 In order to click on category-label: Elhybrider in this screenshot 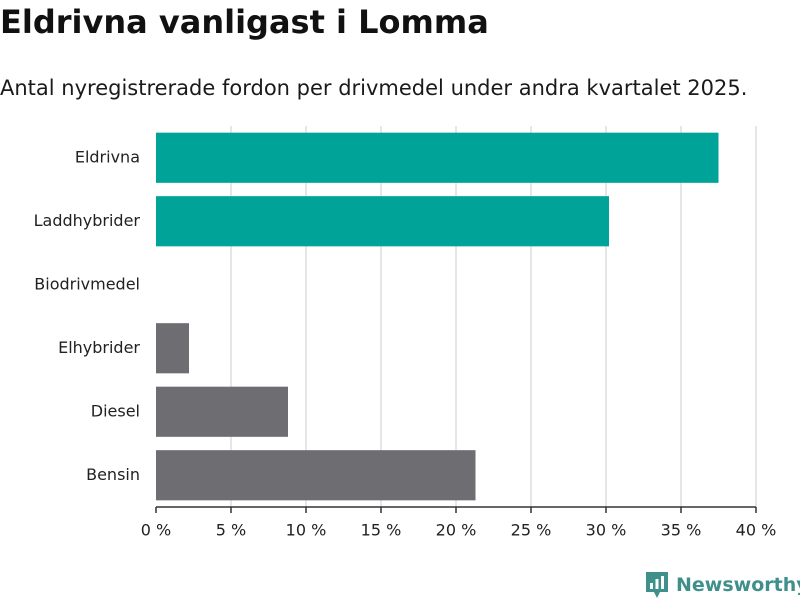, I will do `click(99, 347)`.